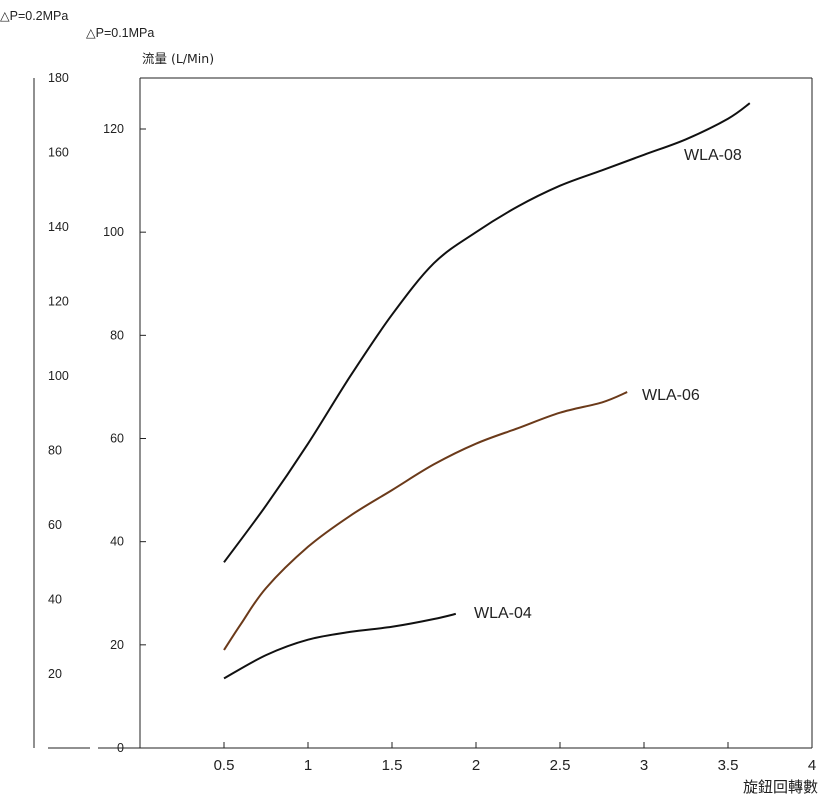 Image resolution: width=821 pixels, height=798 pixels. I want to click on outer-y-ticks: 20 40 60 80 100 120 140 160 180, so click(58, 376).